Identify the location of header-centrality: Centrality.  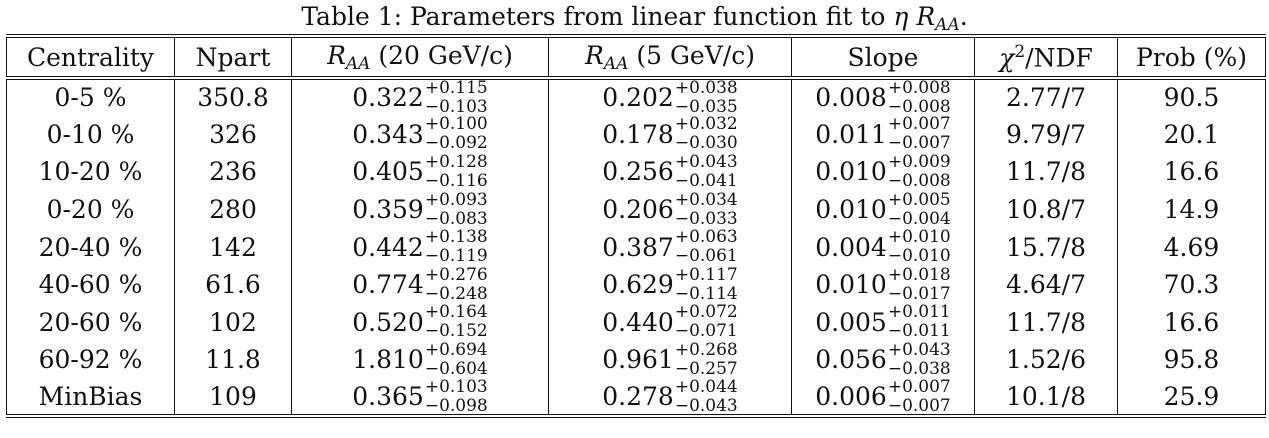
(90, 57).